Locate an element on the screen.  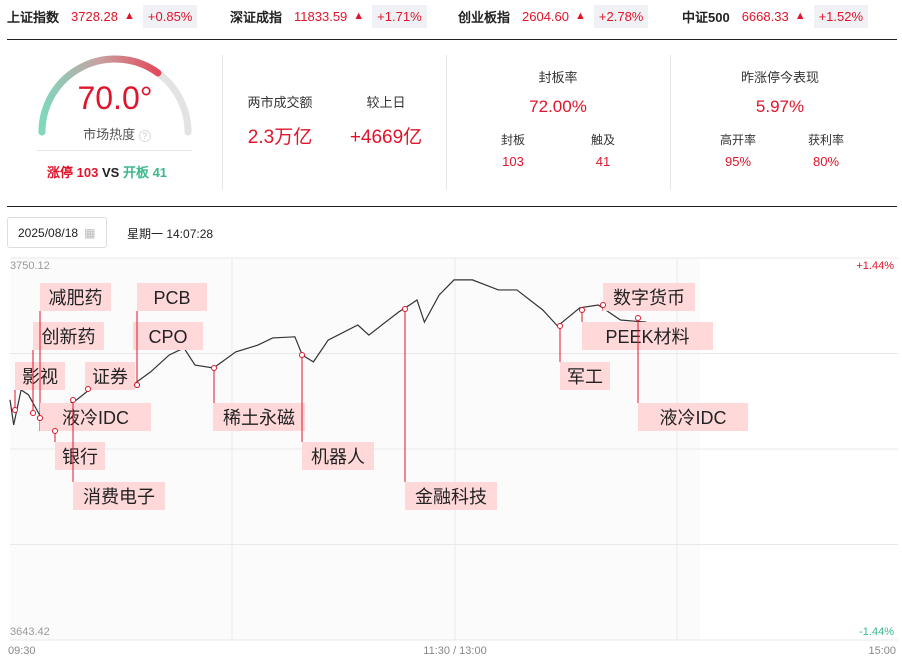
sector-tag: 机器人 is located at coordinates (337, 411).